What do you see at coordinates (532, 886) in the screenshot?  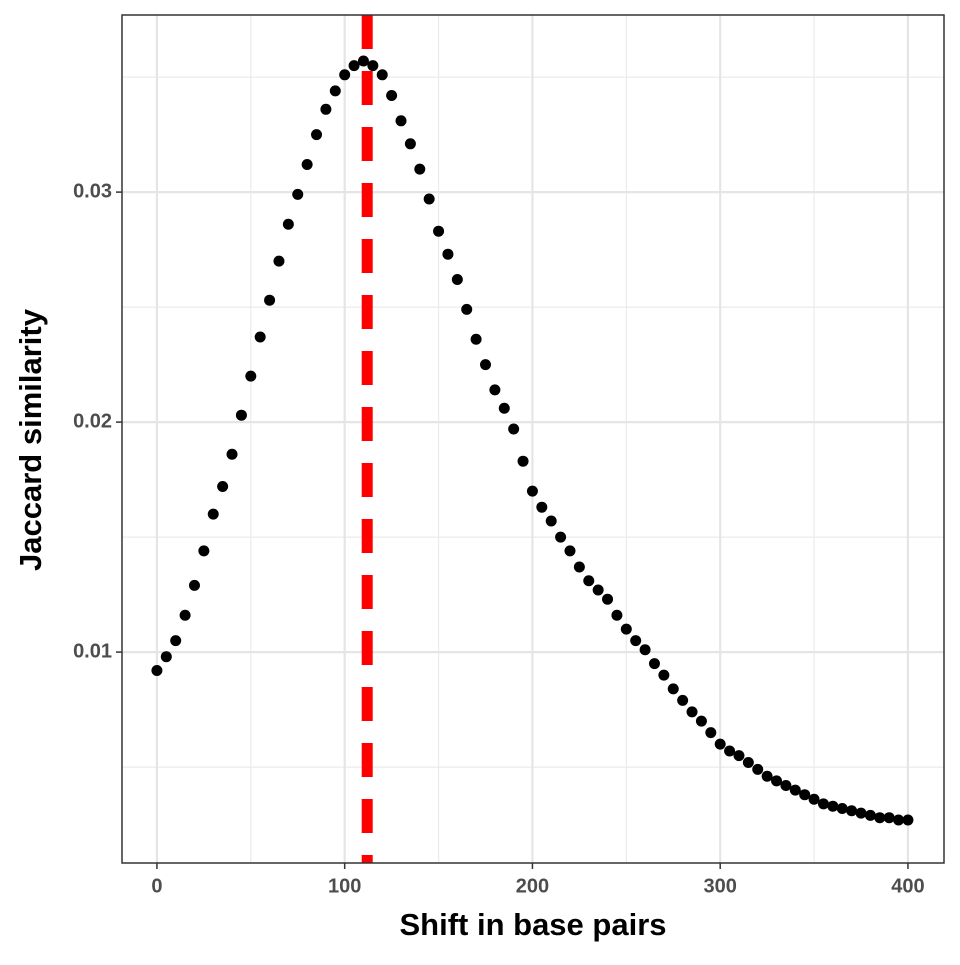 I see `x-tick-label: 200` at bounding box center [532, 886].